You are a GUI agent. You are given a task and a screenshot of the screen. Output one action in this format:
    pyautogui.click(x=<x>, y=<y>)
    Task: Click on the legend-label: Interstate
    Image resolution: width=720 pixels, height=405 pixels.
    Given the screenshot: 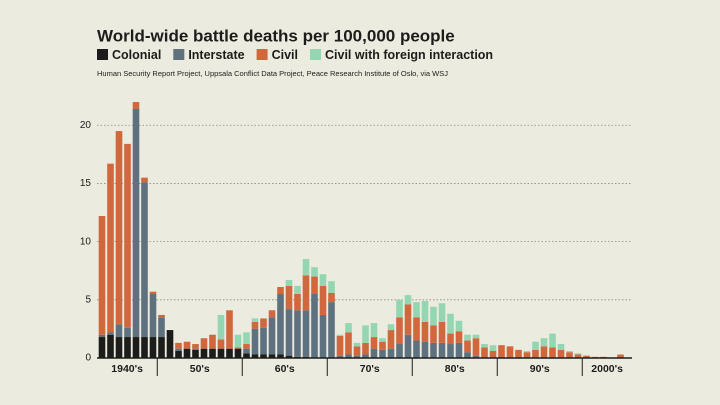 What is the action you would take?
    pyautogui.click(x=216, y=55)
    